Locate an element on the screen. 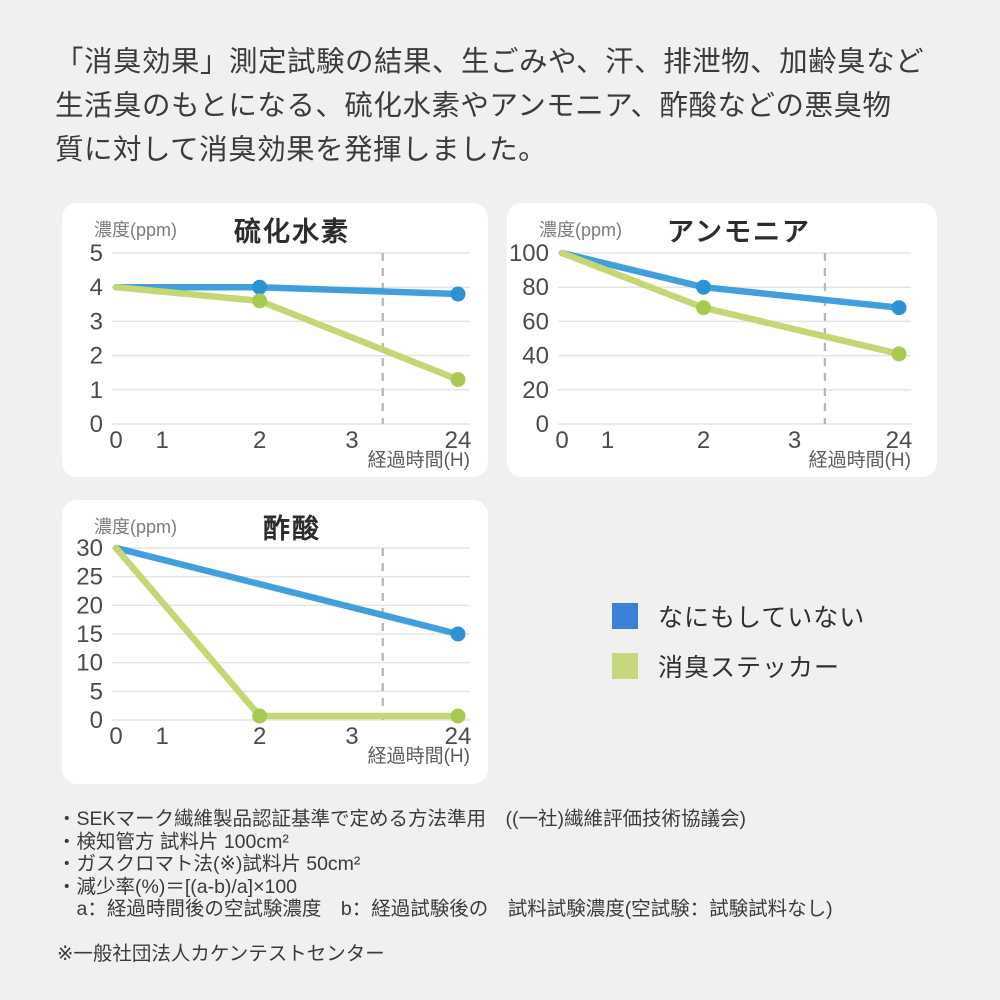 This screenshot has height=1000, width=1000. y-tick-label: 60 is located at coordinates (535, 321).